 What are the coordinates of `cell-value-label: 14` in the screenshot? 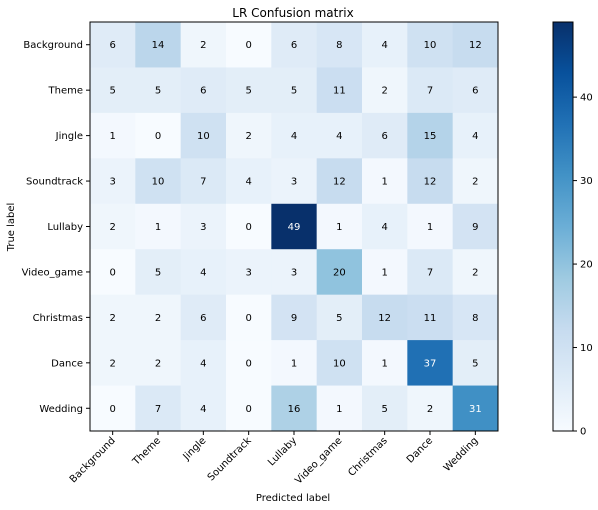 It's located at (158, 45).